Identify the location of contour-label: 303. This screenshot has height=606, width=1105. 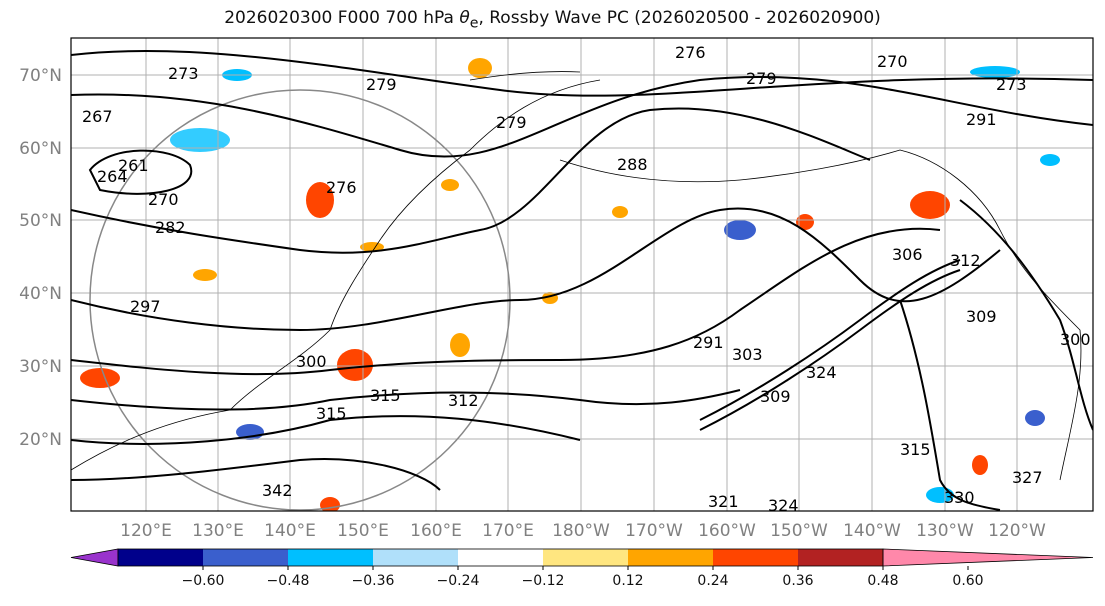
(747, 354).